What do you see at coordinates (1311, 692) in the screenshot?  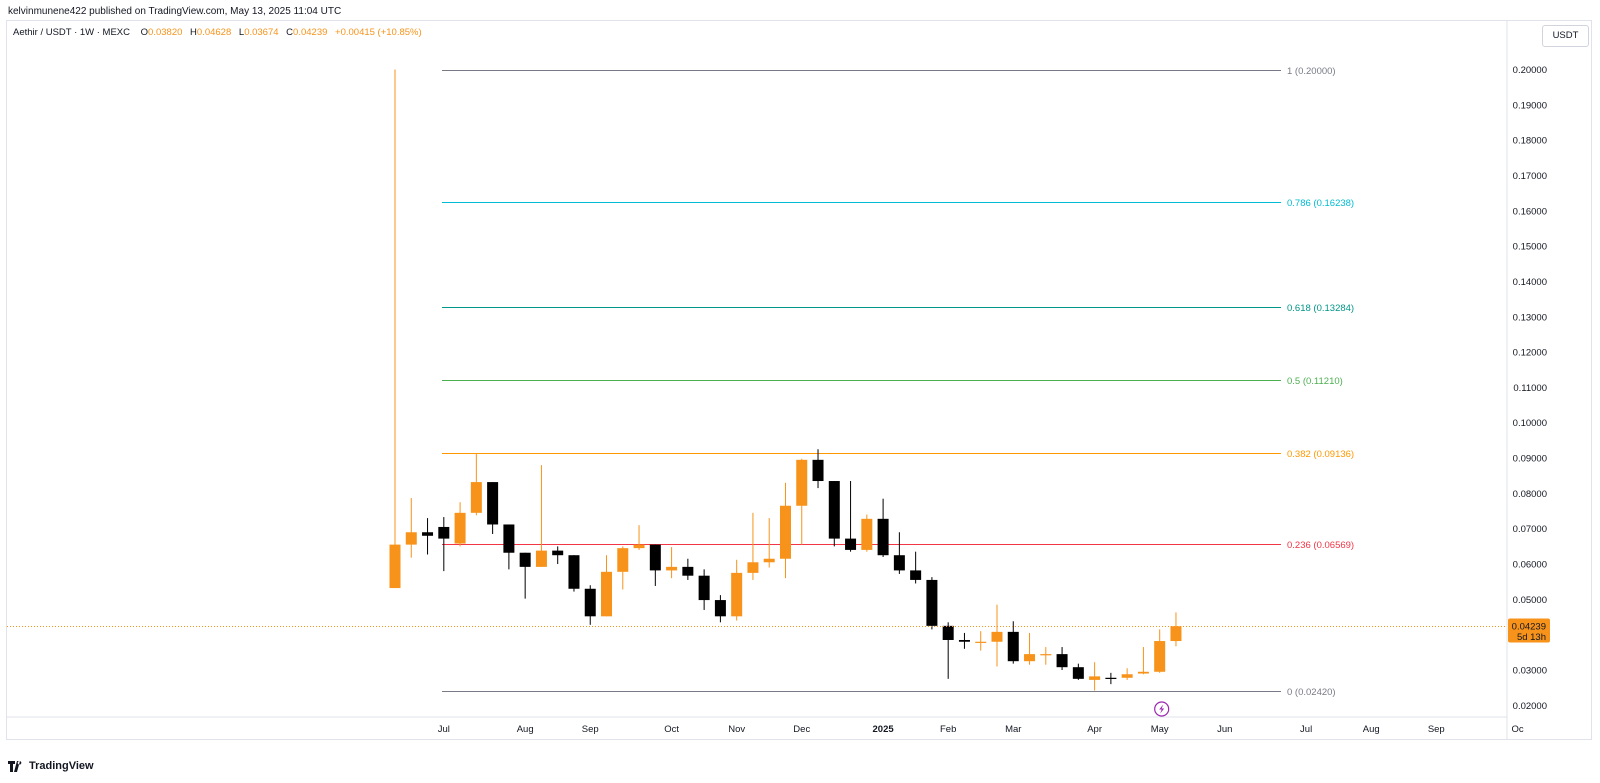 I see `fib-level-label: 0 (0.02420)` at bounding box center [1311, 692].